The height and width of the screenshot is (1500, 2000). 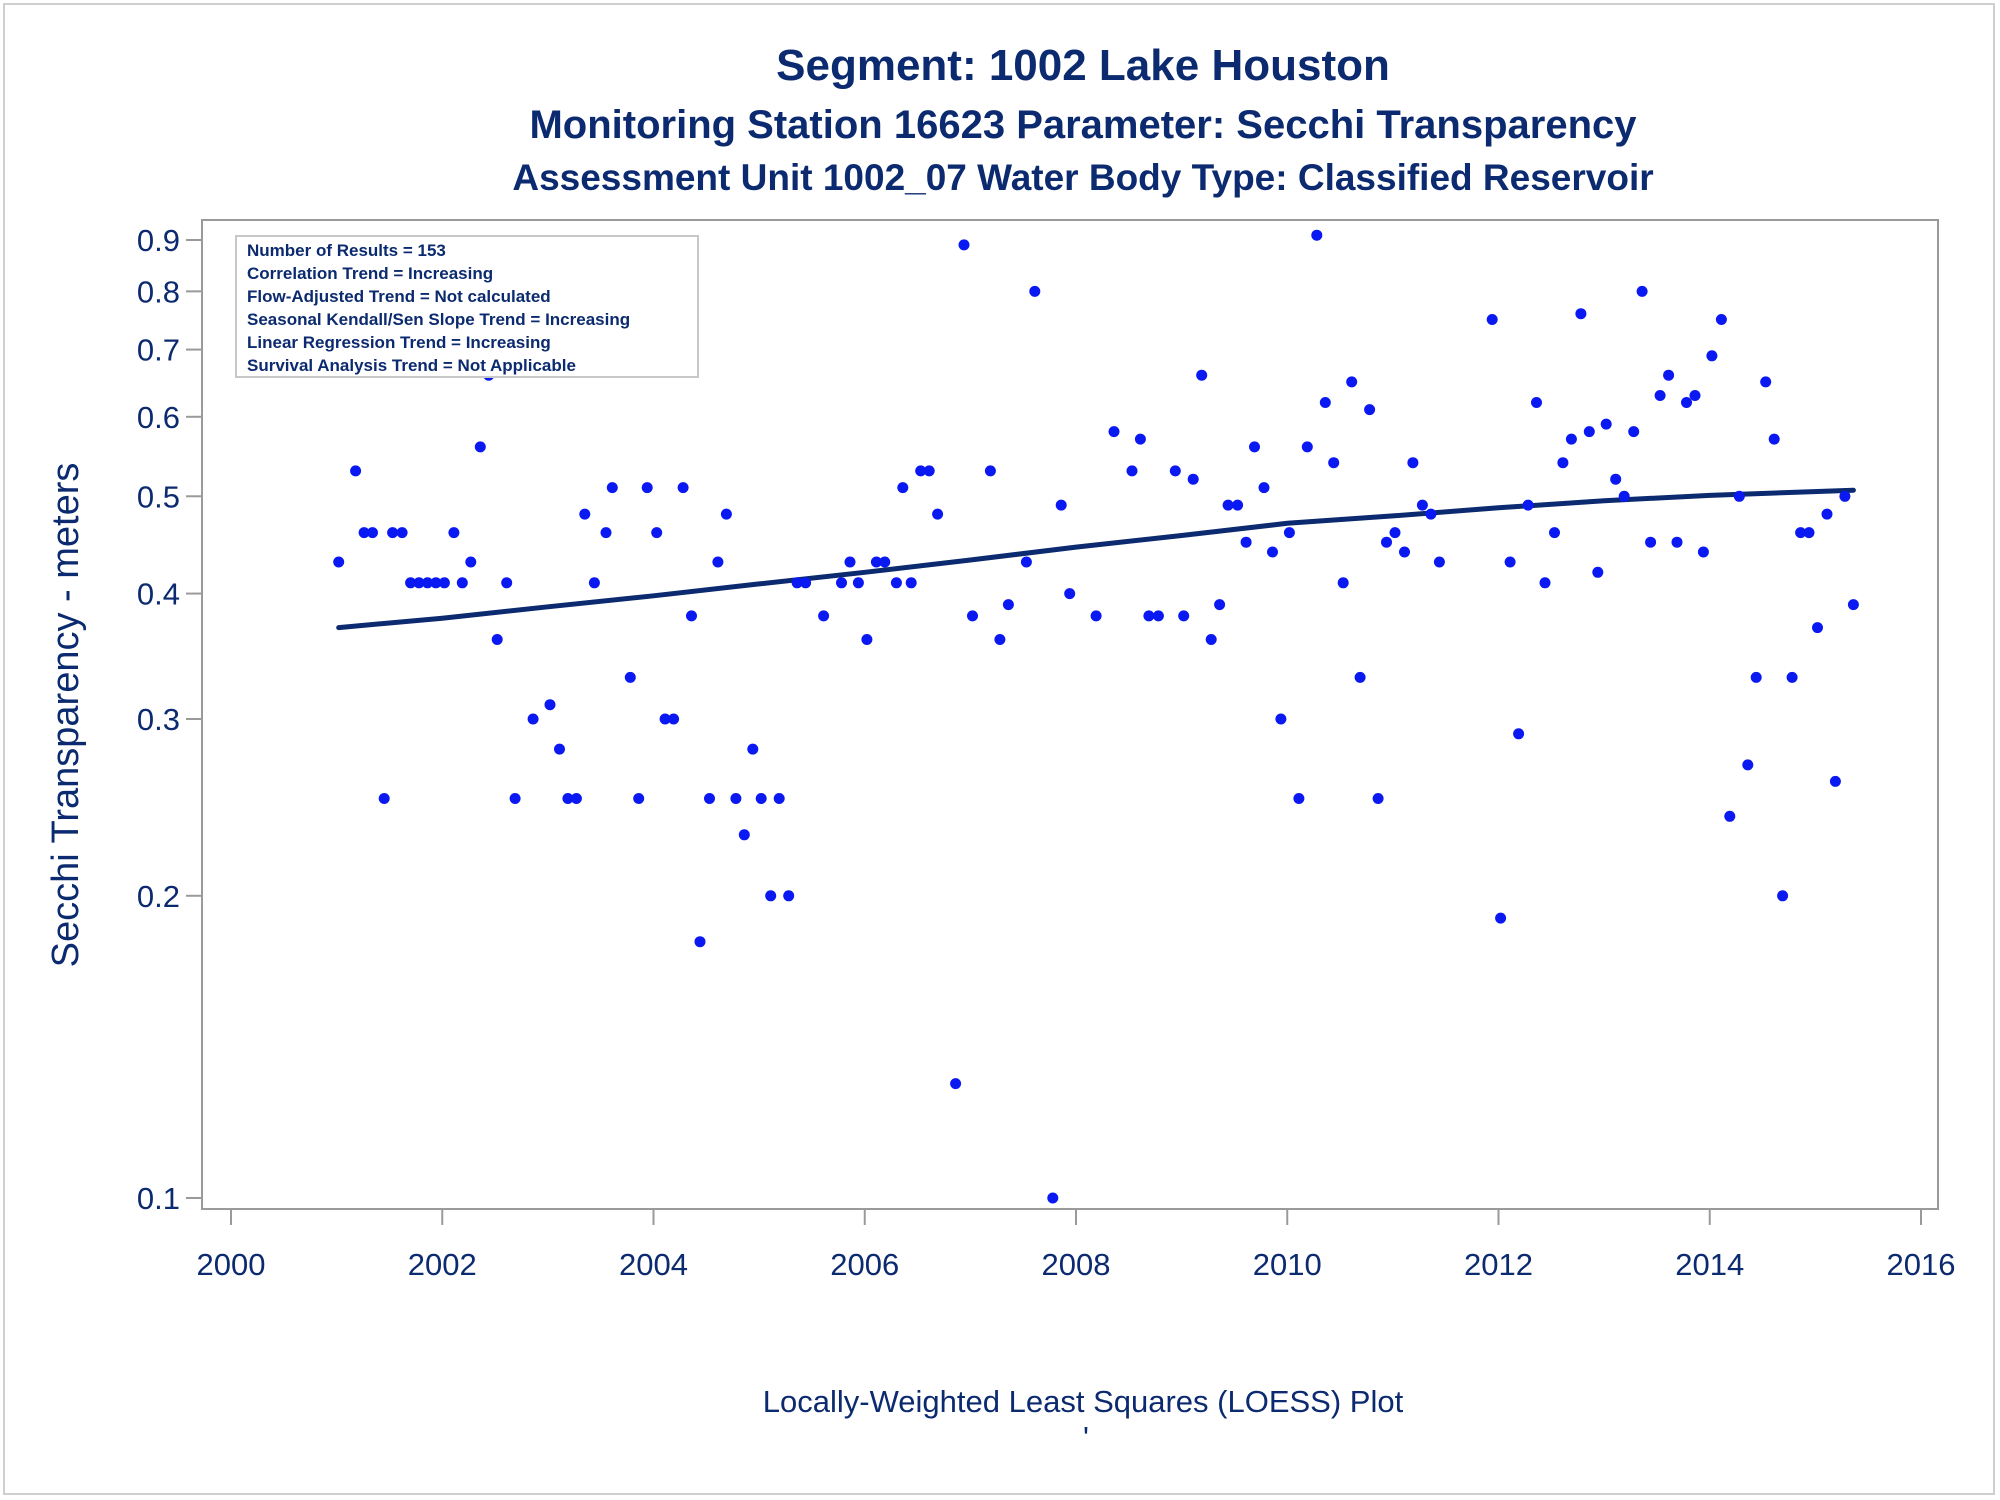 I want to click on chart-title: Segment: 1002 Lake Houston, so click(x=1083, y=65).